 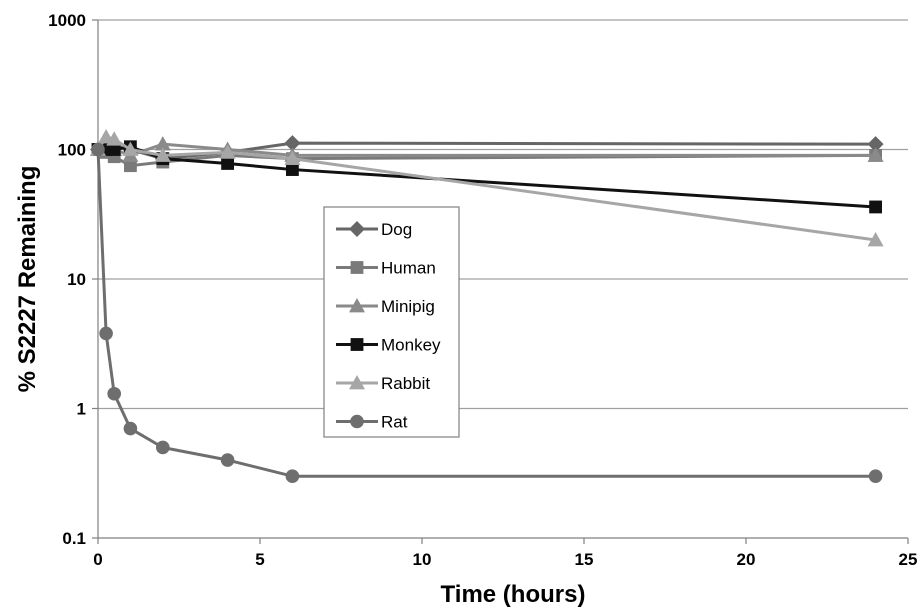 What do you see at coordinates (584, 559) in the screenshot?
I see `x-tick-label: 15` at bounding box center [584, 559].